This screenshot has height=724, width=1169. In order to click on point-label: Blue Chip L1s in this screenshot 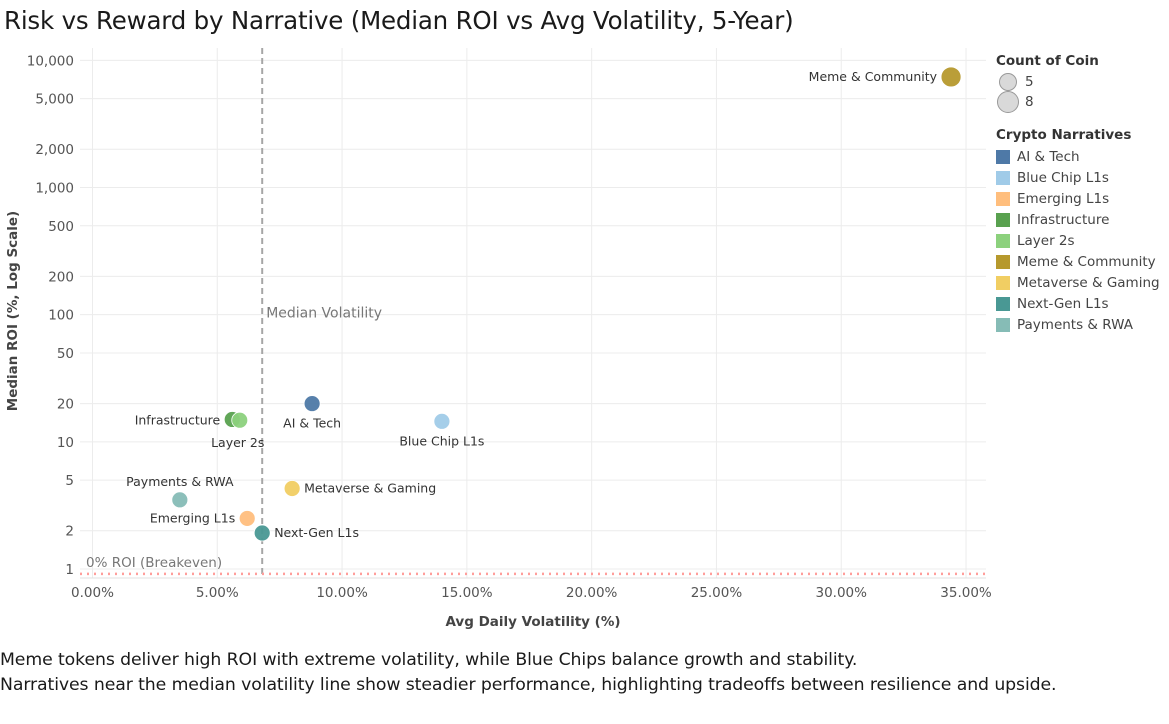, I will do `click(441, 440)`.